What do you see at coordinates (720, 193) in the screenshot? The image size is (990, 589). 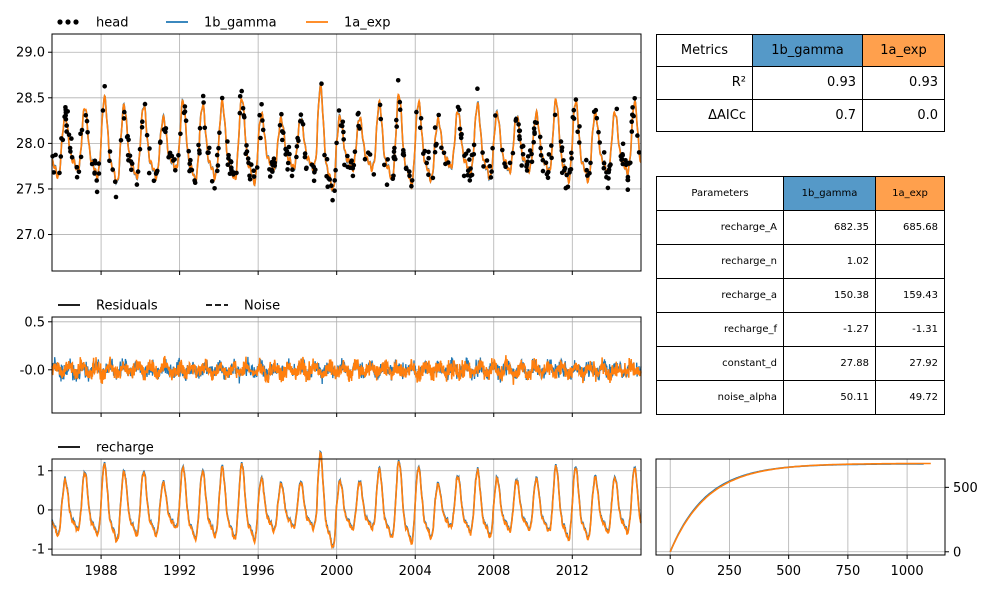 I see `params-header-label: Parameters` at bounding box center [720, 193].